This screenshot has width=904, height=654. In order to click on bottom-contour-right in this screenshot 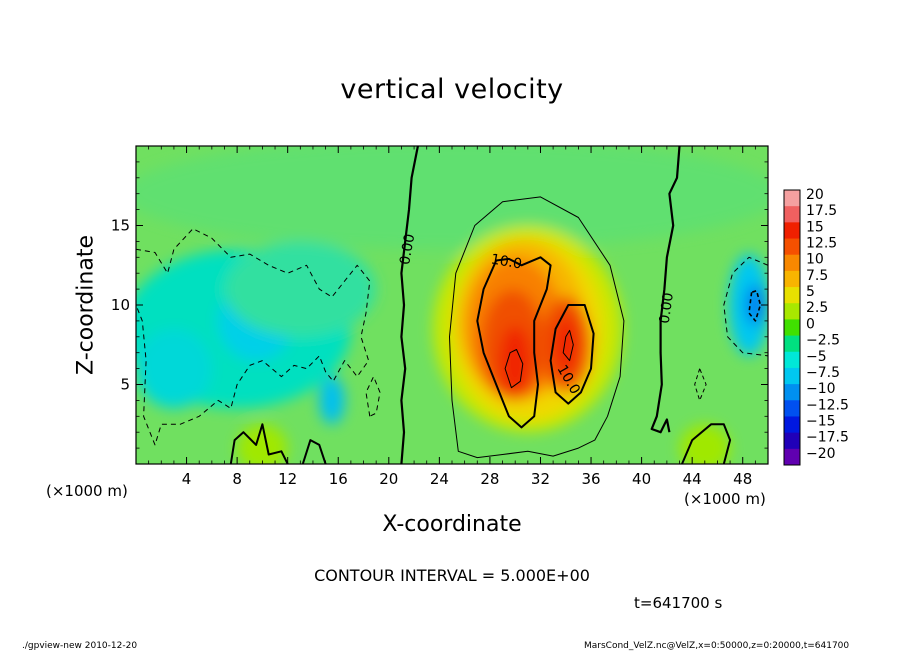, I will do `click(706, 443)`.